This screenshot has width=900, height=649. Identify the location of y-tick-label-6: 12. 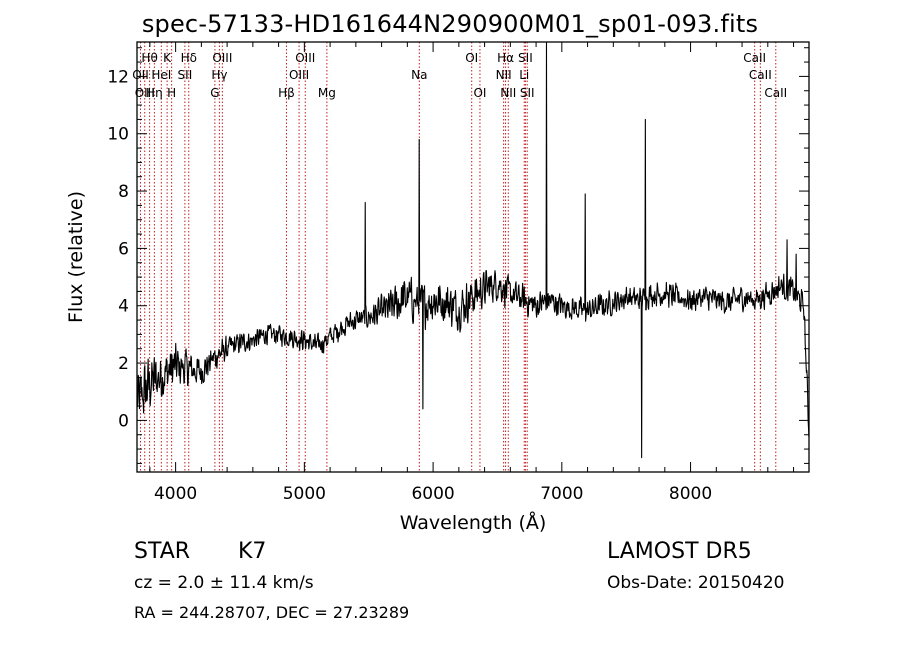
(118, 77).